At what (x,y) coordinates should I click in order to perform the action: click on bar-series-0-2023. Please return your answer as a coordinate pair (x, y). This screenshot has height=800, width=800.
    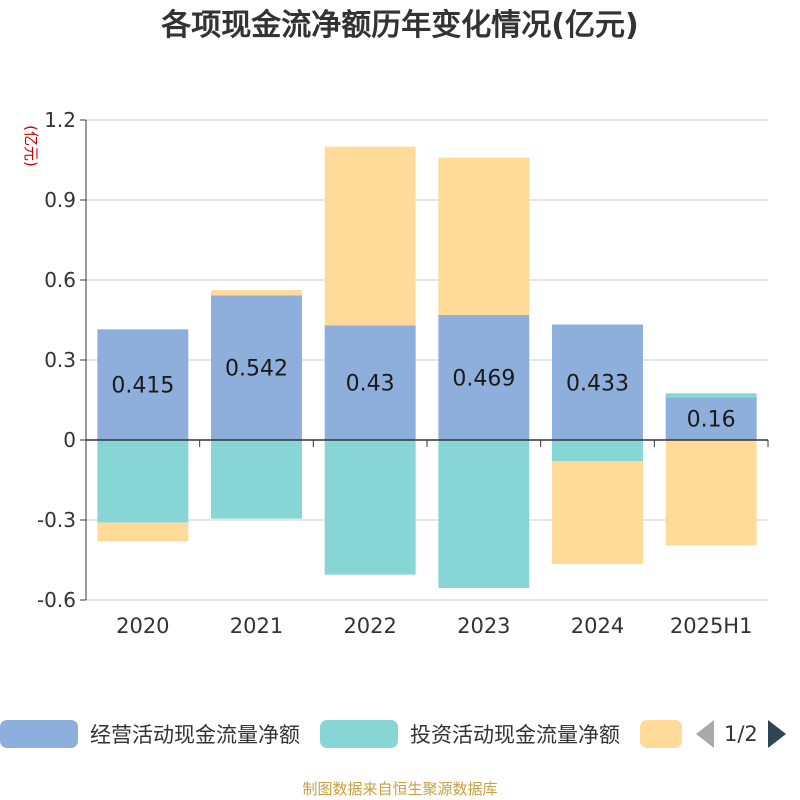
    Looking at the image, I should click on (484, 377).